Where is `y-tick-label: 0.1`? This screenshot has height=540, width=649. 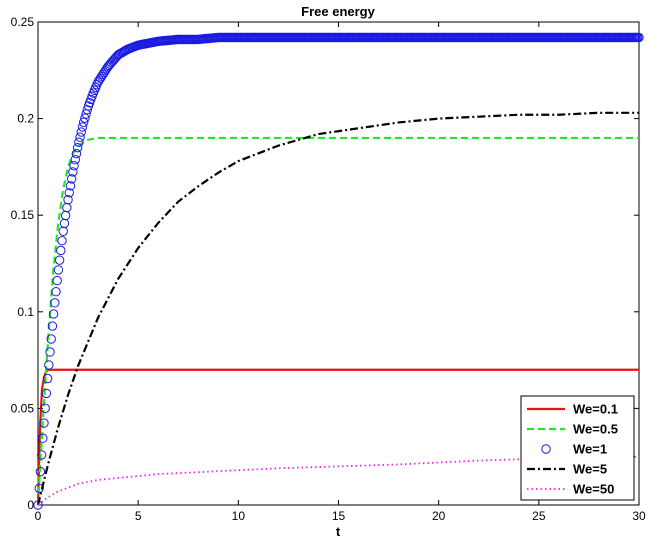
y-tick-label: 0.1 is located at coordinates (25, 312).